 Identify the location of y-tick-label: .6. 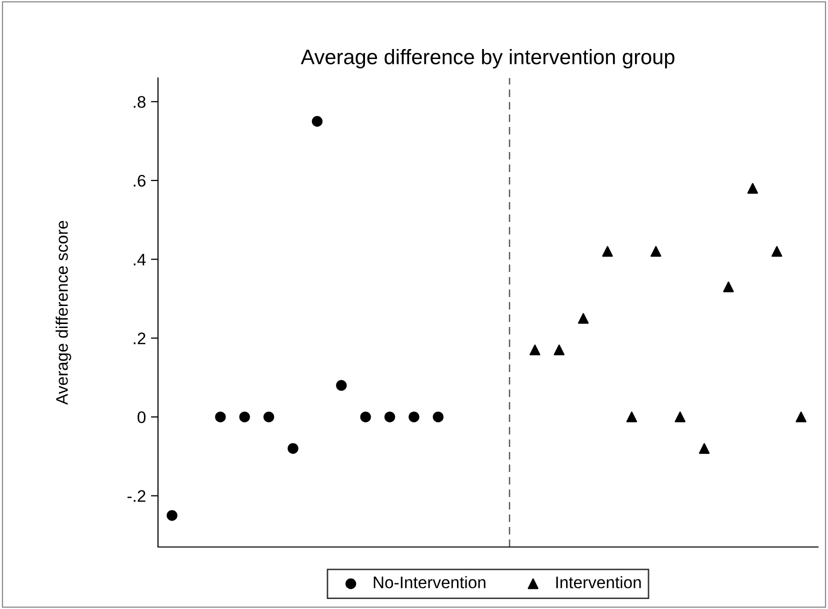
(140, 180).